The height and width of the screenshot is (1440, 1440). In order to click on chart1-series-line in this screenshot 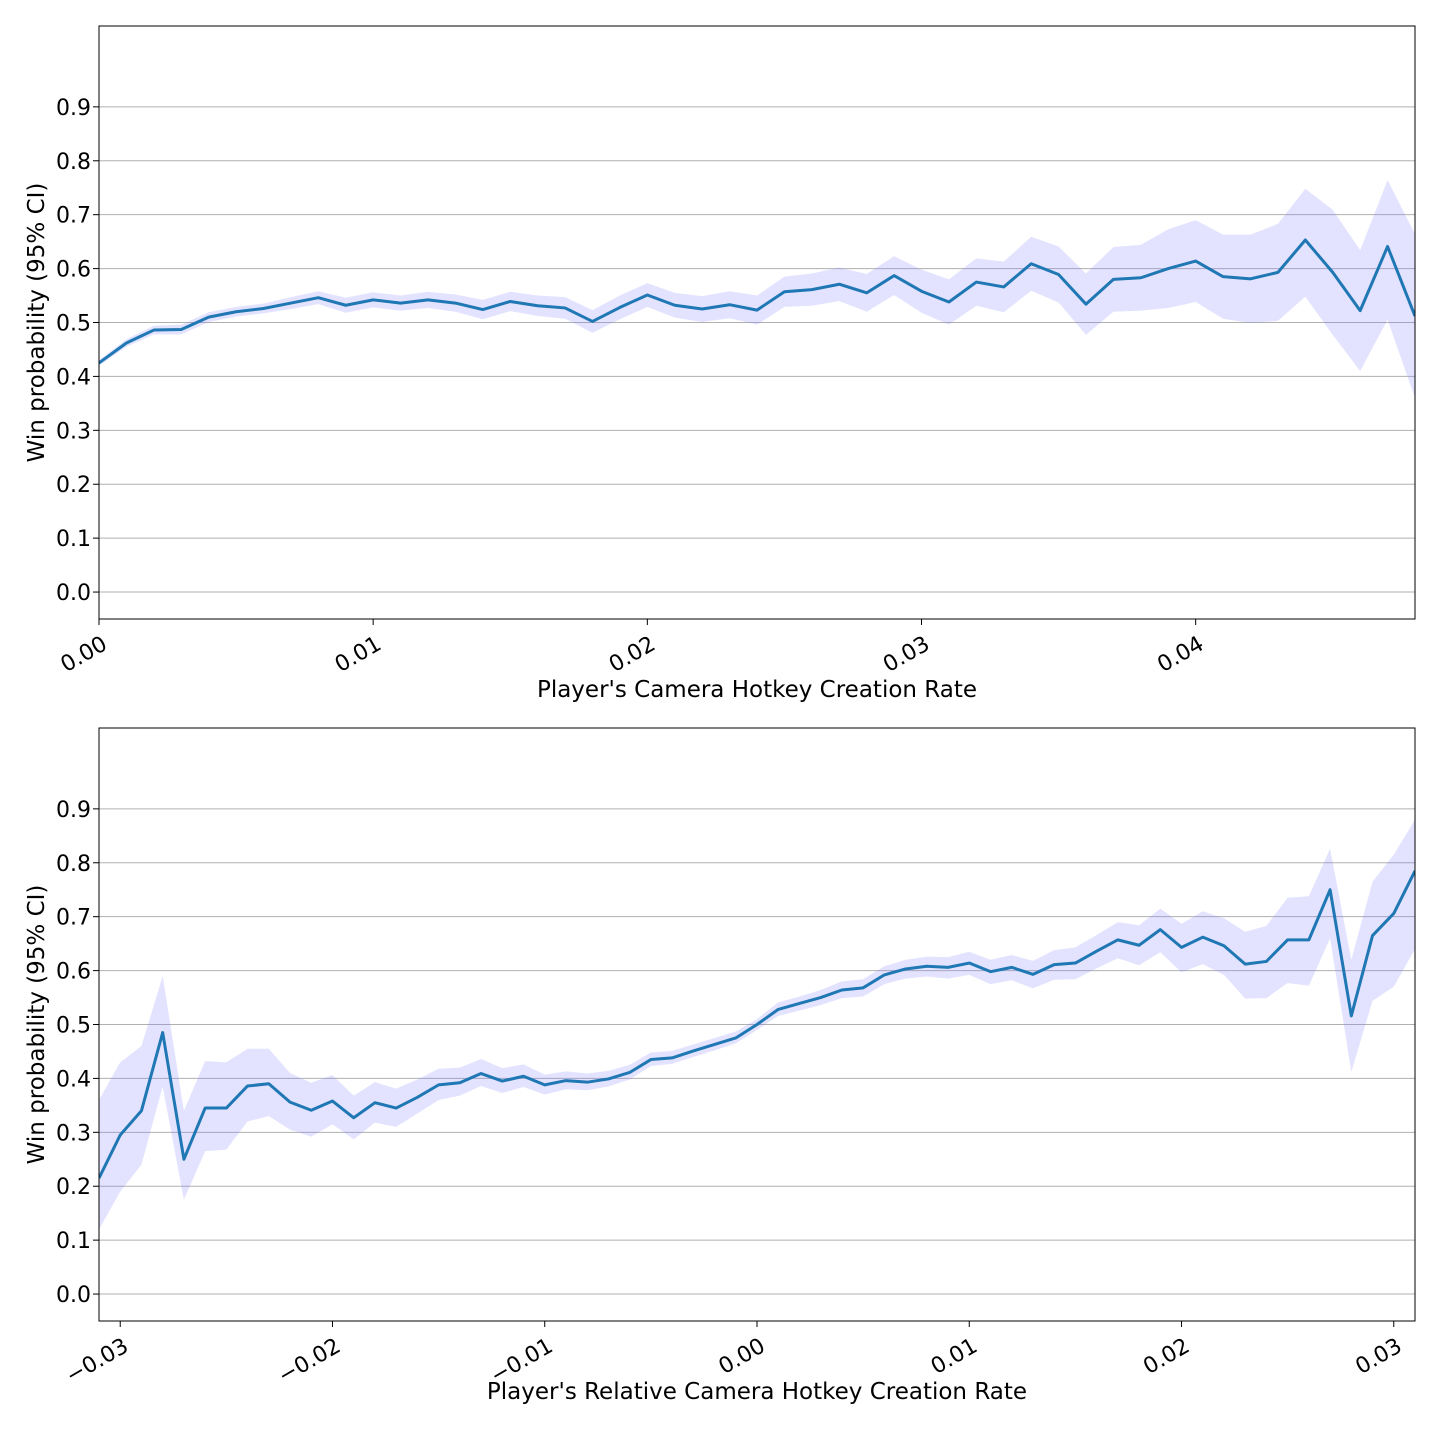, I will do `click(757, 301)`.